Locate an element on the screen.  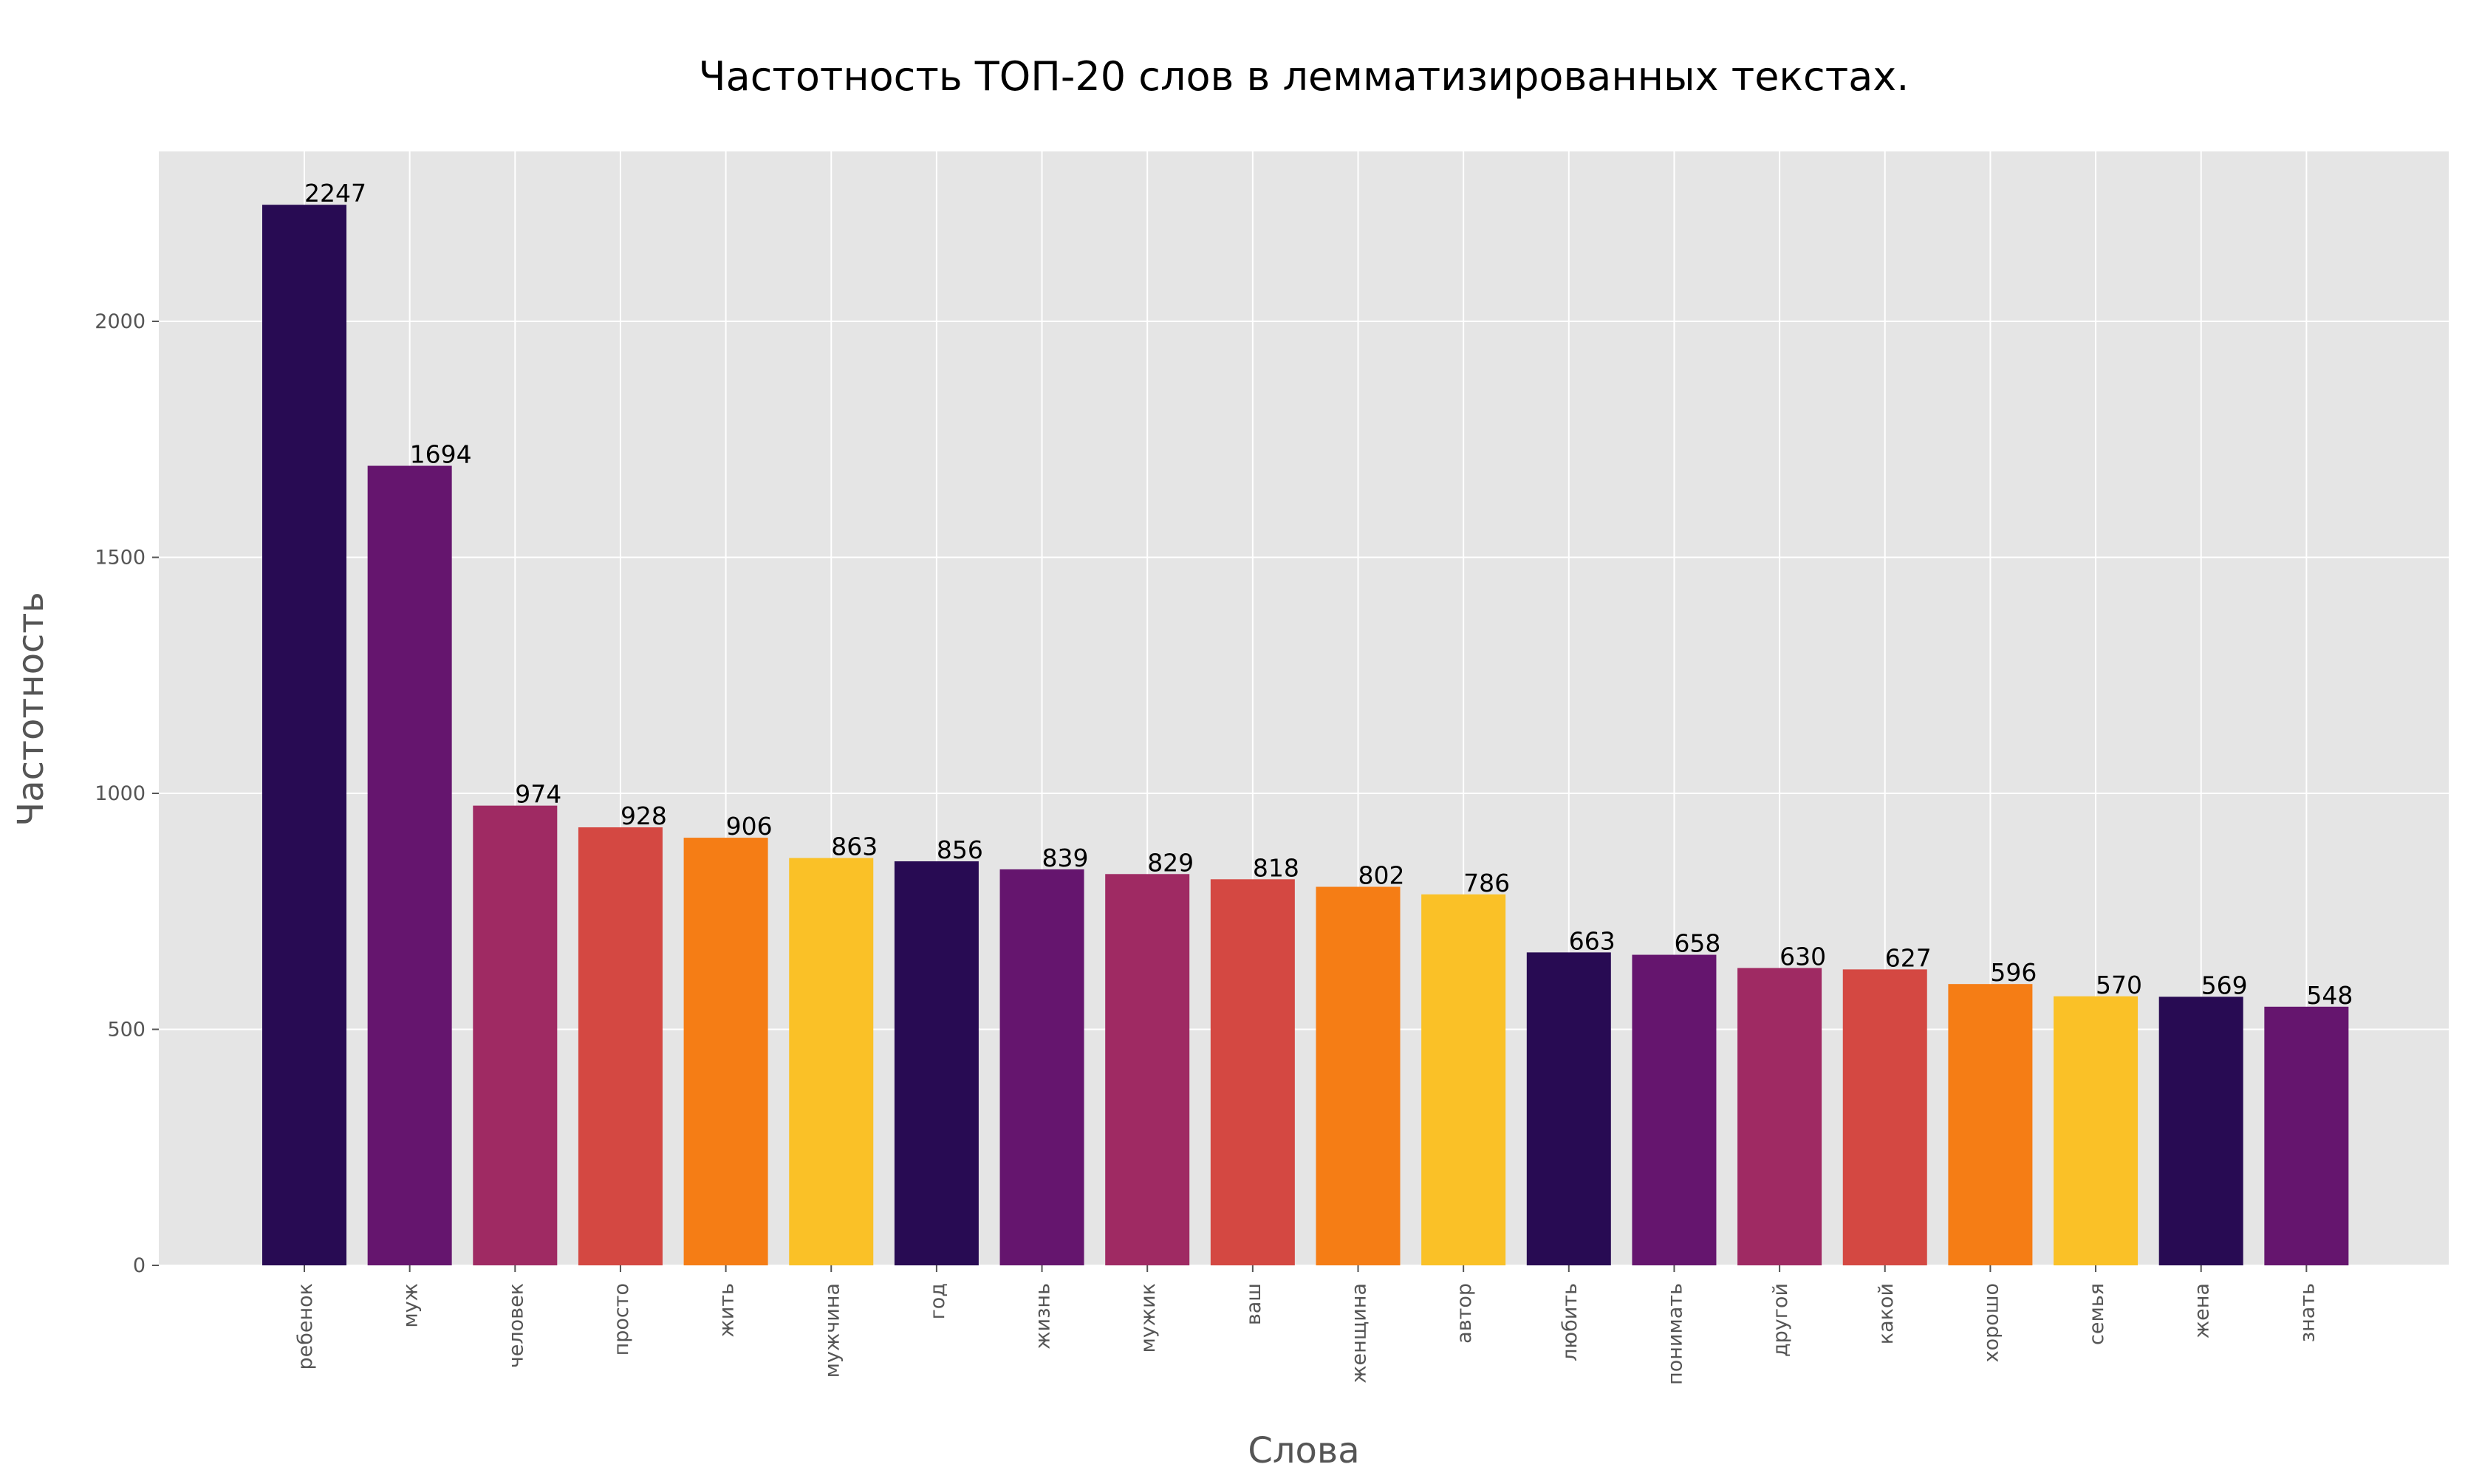
y-tick-label: 1000 is located at coordinates (121, 794).